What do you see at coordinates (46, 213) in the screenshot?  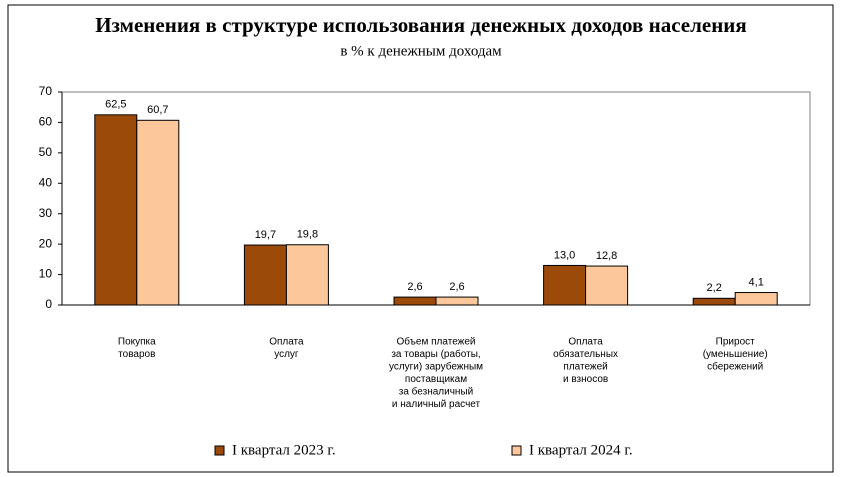 I see `y-tick-label: 30` at bounding box center [46, 213].